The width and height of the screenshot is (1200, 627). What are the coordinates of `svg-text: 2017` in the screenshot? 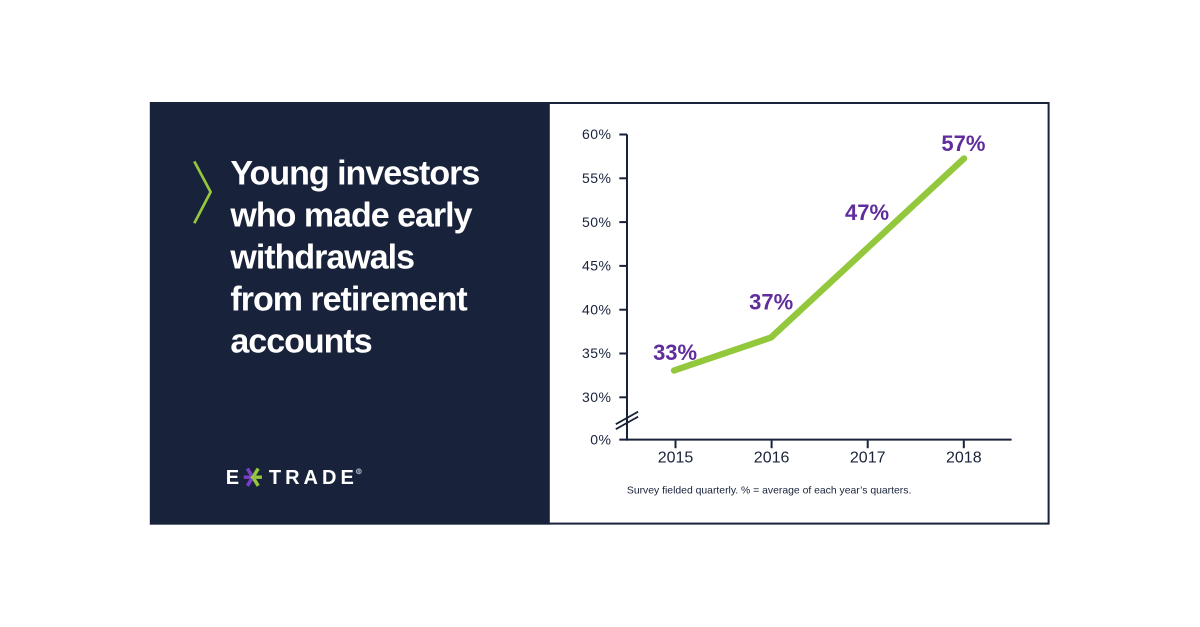 It's located at (868, 458).